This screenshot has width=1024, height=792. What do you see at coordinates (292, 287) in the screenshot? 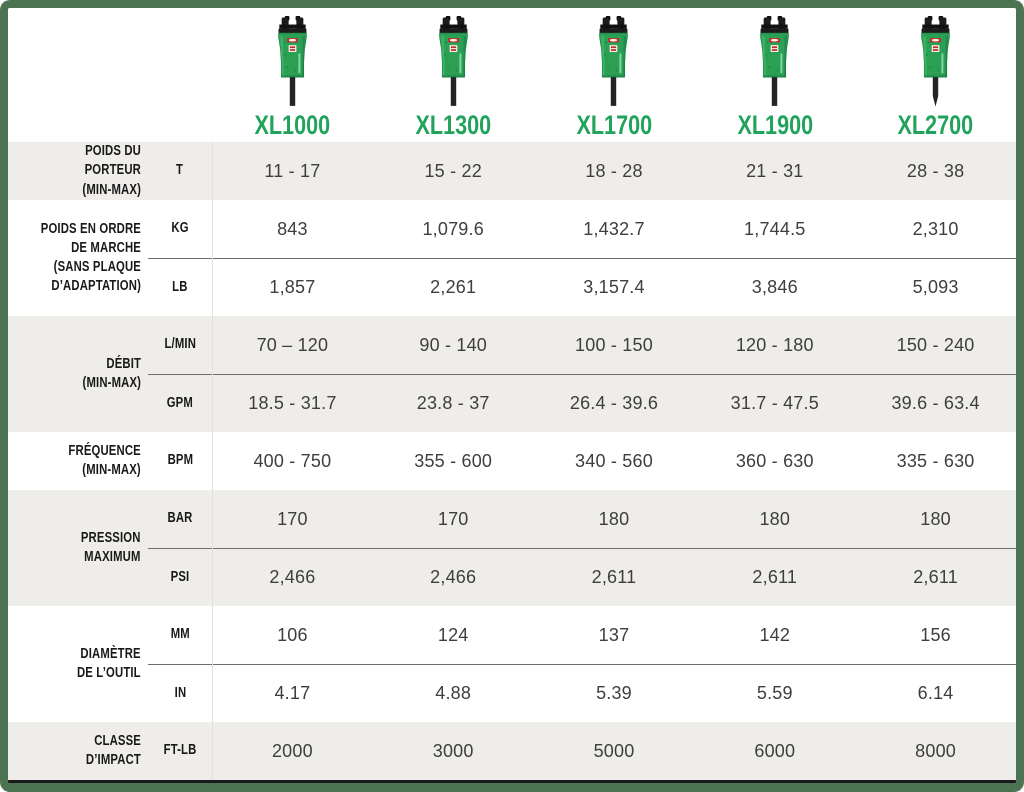
I see `spec-value: 1,857` at bounding box center [292, 287].